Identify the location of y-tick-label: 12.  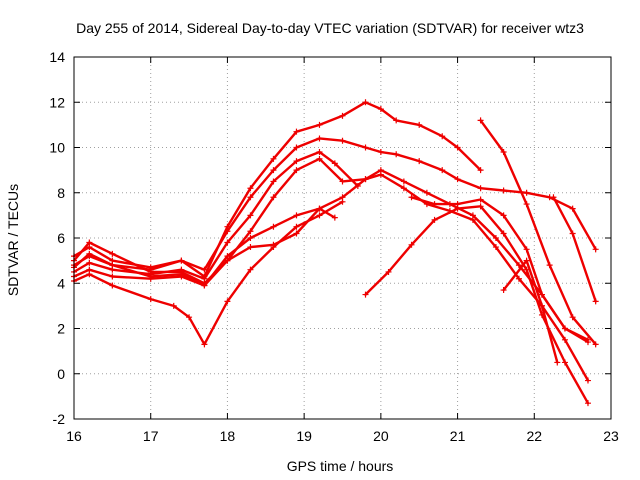
(57, 102).